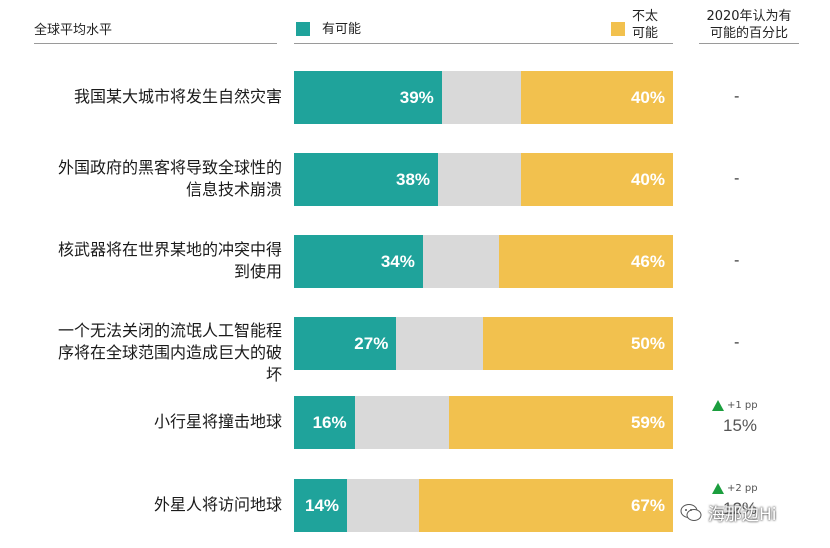  What do you see at coordinates (585, 261) in the screenshot?
I see `bar-segment-unlikely: 46%` at bounding box center [585, 261].